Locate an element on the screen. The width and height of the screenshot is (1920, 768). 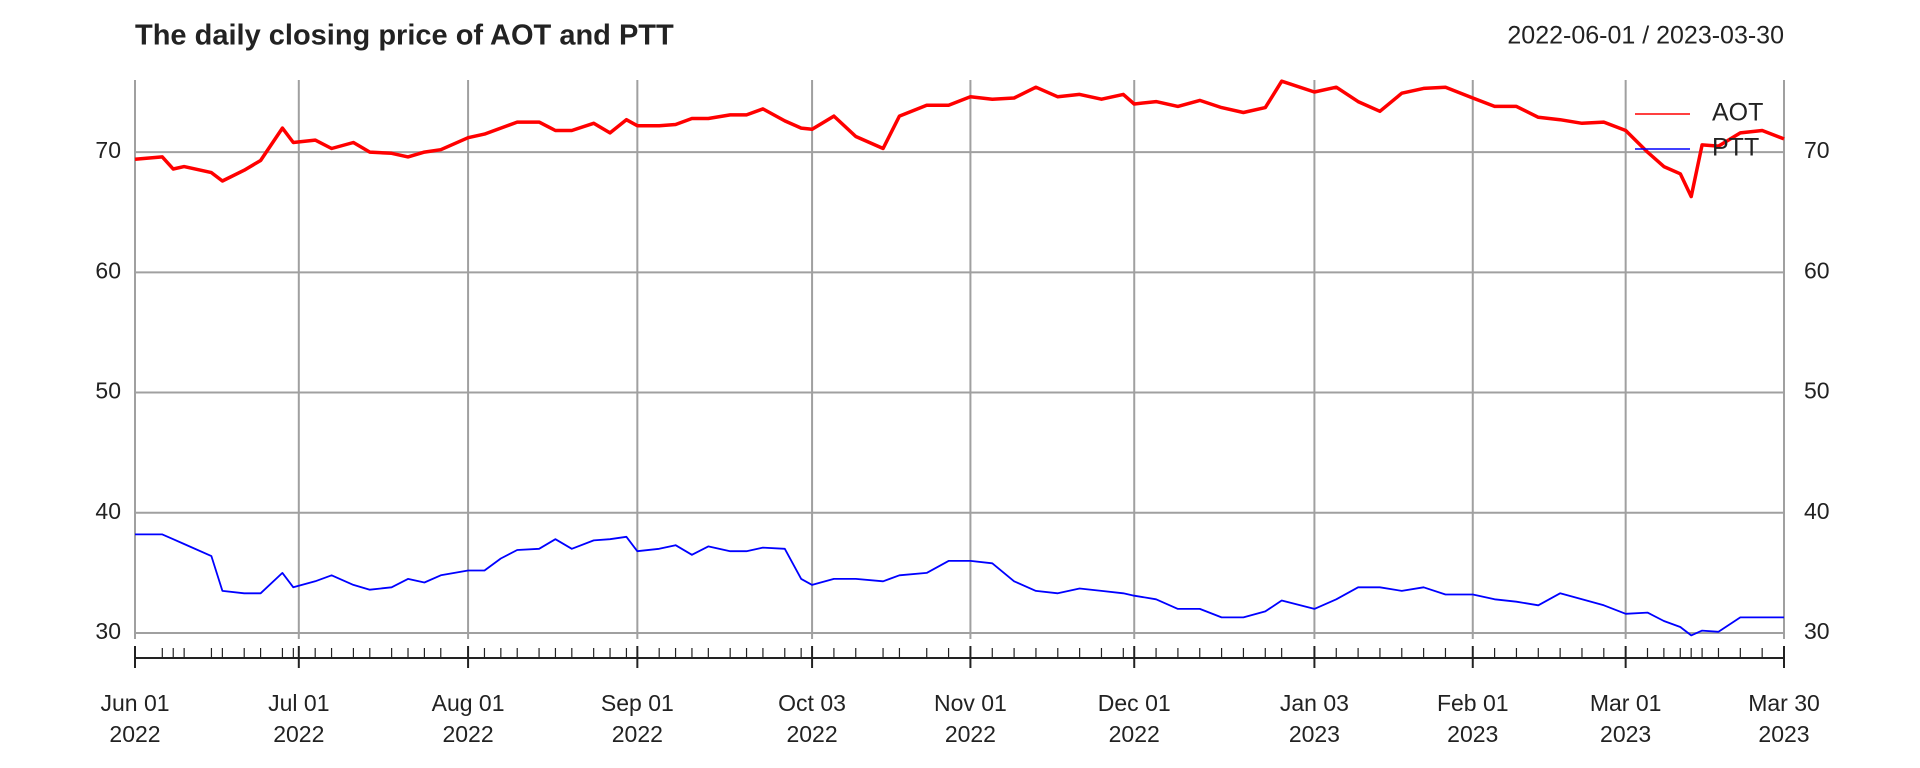
x-tick-label: Jun 01 2022 is located at coordinates (135, 718).